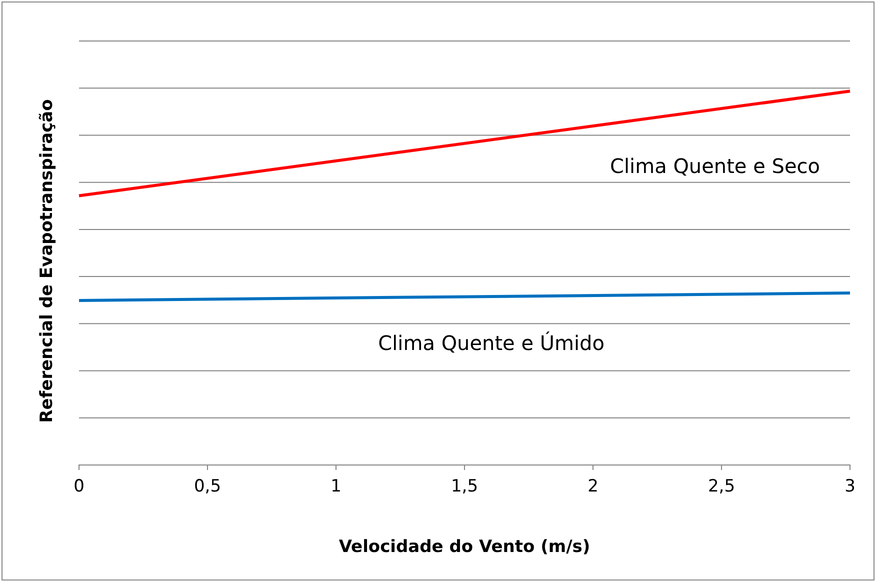 The width and height of the screenshot is (876, 582). Describe the element at coordinates (47, 261) in the screenshot. I see `y-axis-title: Referencial de Evapotranspiração` at that location.